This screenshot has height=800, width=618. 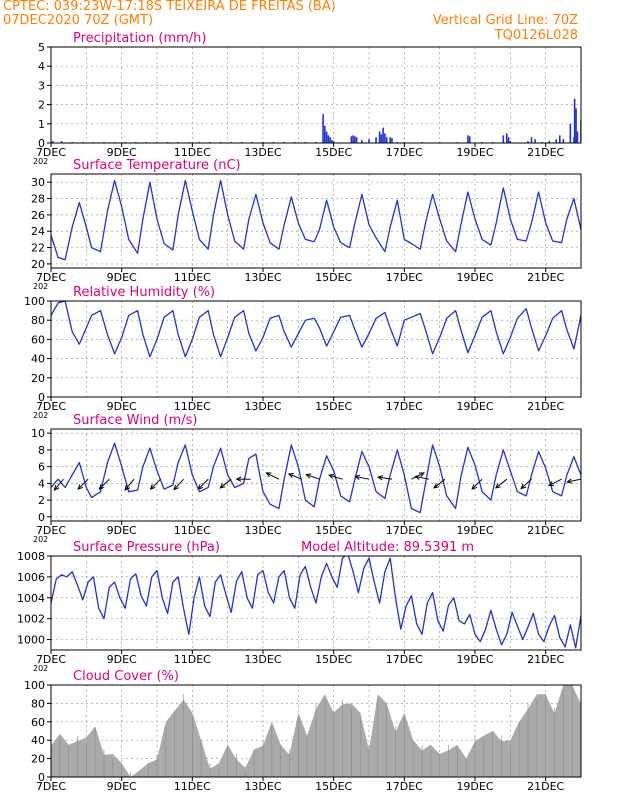 What do you see at coordinates (38, 248) in the screenshot?
I see `y-tick-label: 22` at bounding box center [38, 248].